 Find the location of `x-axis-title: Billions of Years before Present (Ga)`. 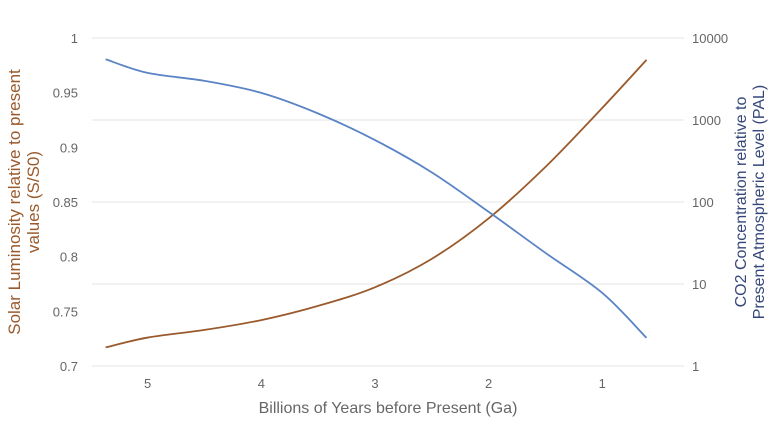

x-axis-title: Billions of Years before Present (Ga) is located at coordinates (388, 408).